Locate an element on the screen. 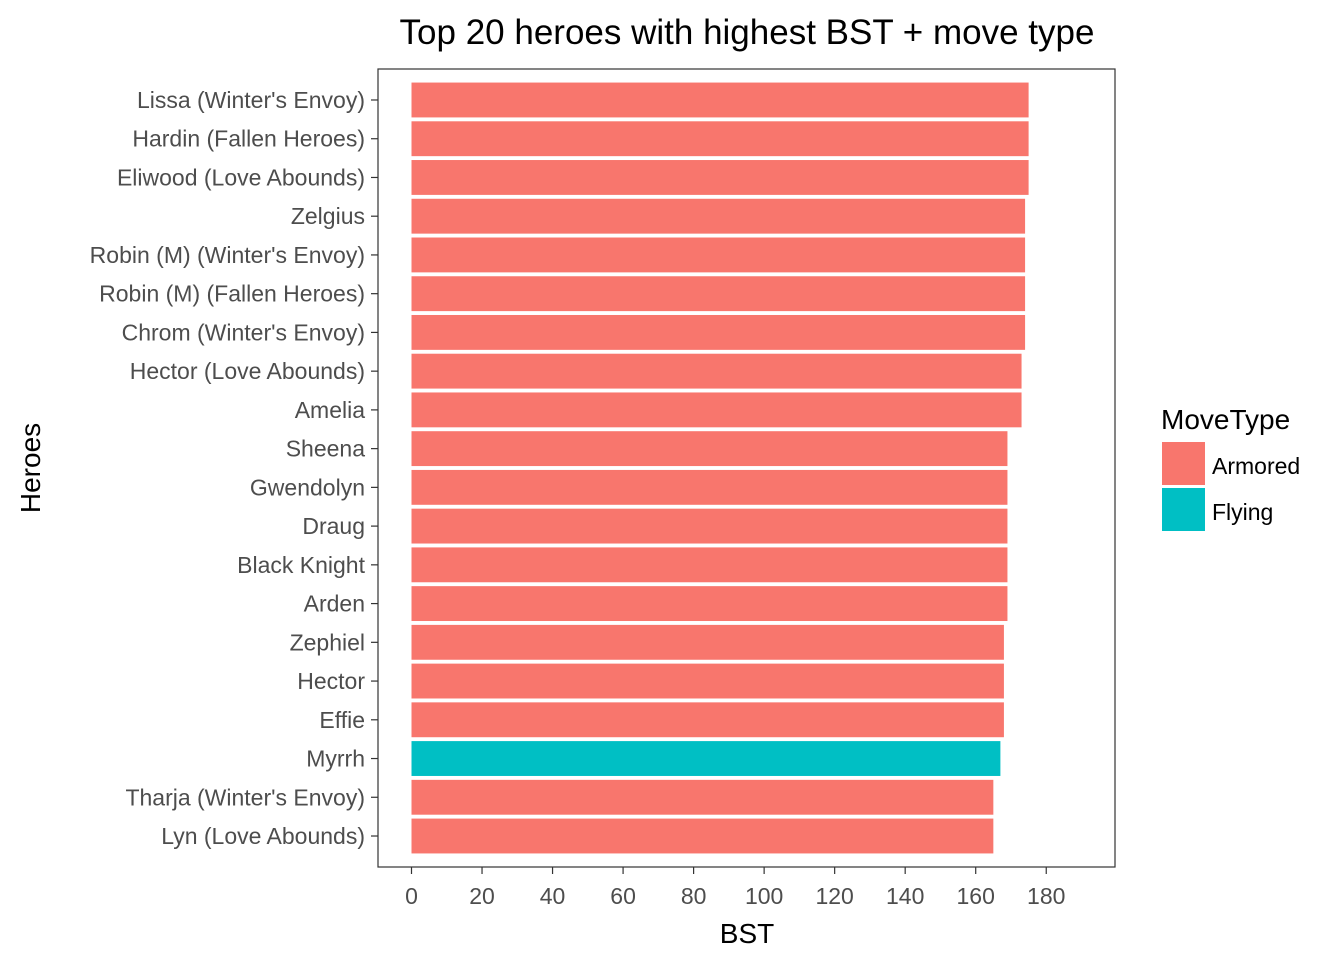 The height and width of the screenshot is (965, 1344). x-tick-label: 140 is located at coordinates (905, 896).